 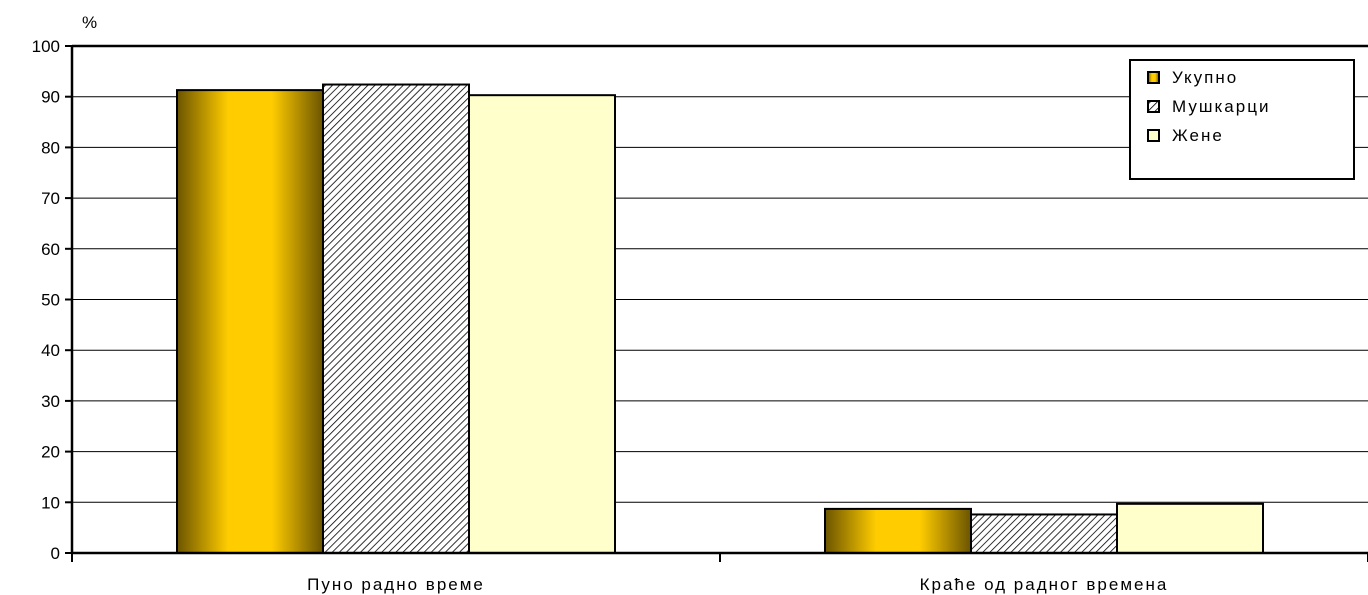 What do you see at coordinates (50, 502) in the screenshot?
I see `y-tick-label: 10` at bounding box center [50, 502].